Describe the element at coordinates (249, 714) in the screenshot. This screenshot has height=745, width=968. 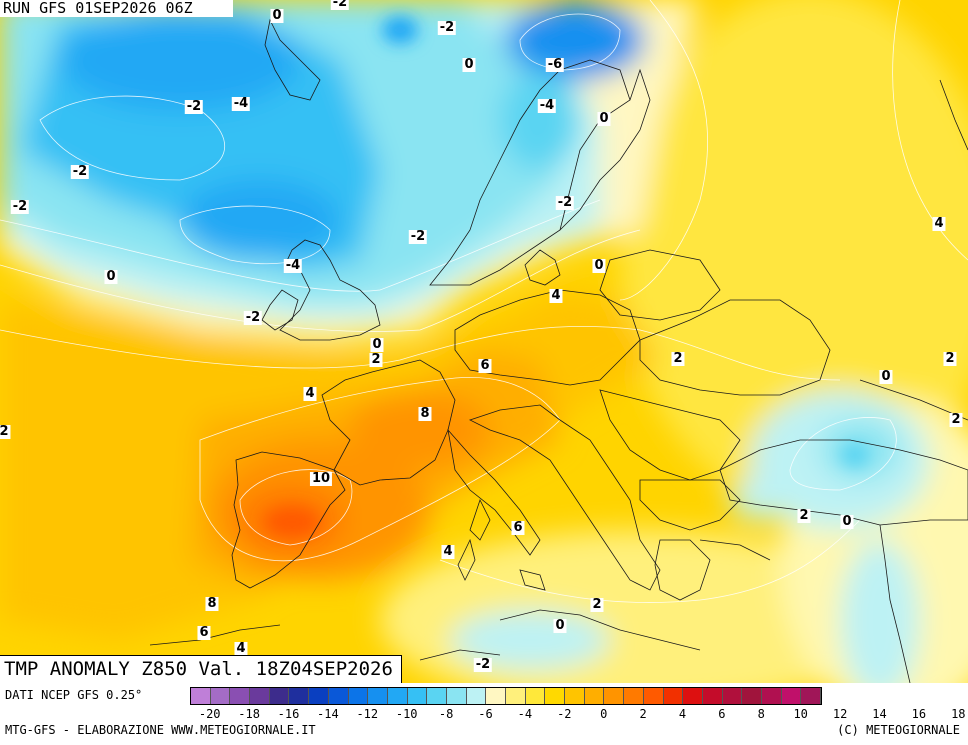
I see `legend-tick-label: -18` at that location.